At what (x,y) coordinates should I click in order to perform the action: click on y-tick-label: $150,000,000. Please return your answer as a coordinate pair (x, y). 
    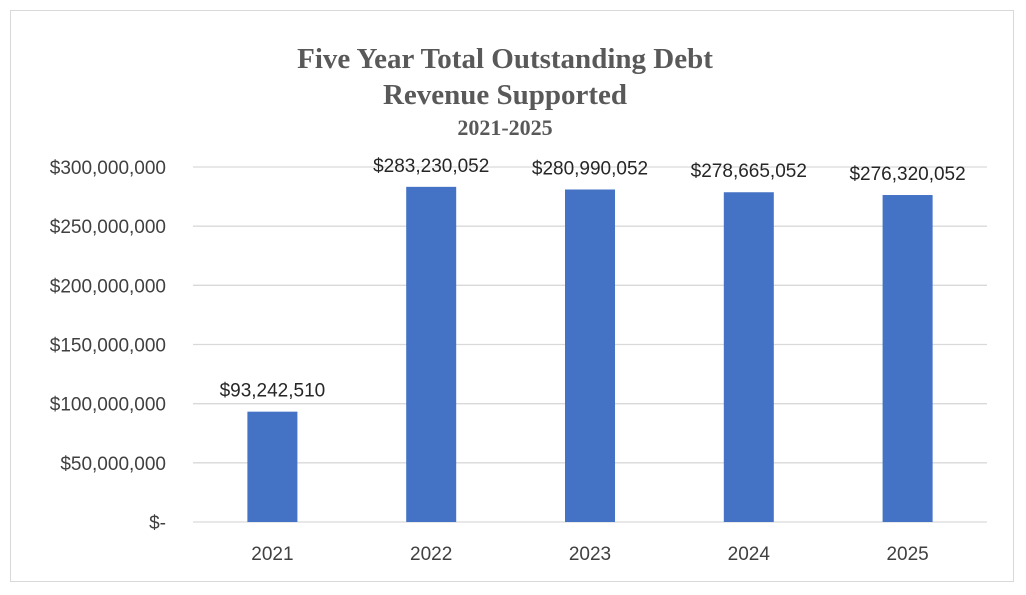
    Looking at the image, I should click on (108, 346).